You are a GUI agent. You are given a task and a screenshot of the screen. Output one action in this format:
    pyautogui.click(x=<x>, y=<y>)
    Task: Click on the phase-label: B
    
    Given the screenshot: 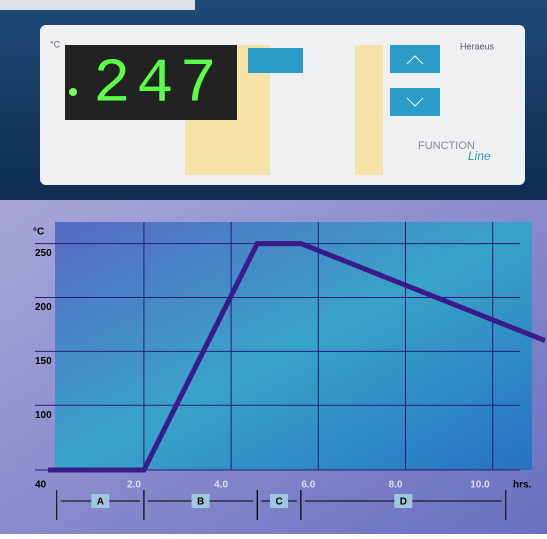 What is the action you would take?
    pyautogui.click(x=200, y=502)
    